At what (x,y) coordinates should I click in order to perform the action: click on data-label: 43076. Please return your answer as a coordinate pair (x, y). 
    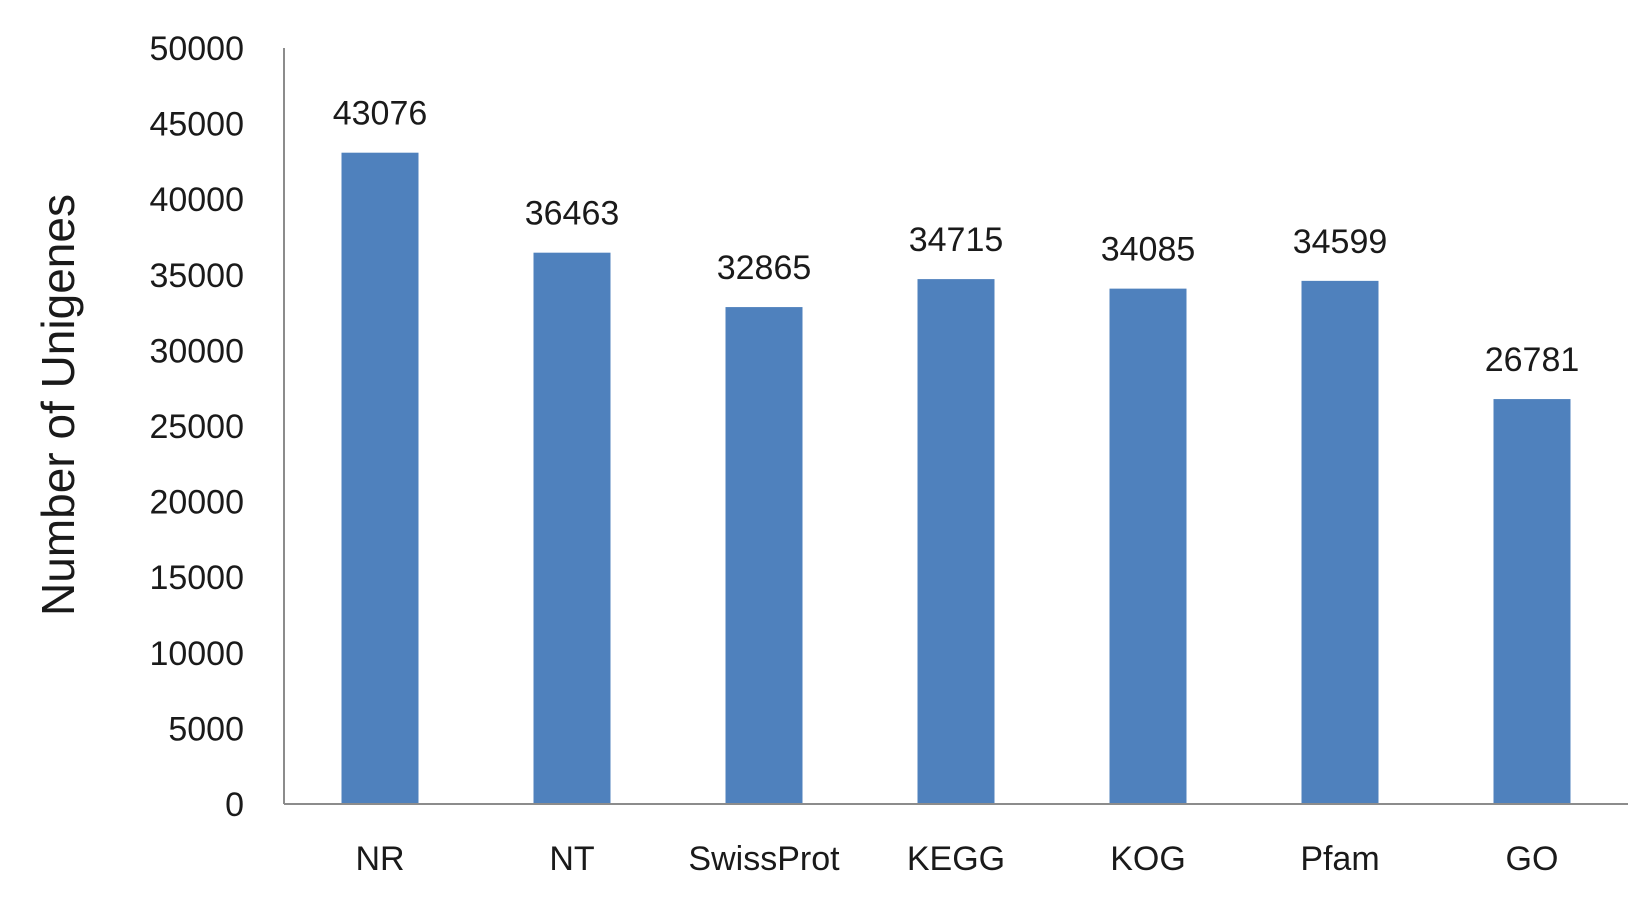
    Looking at the image, I should click on (380, 114).